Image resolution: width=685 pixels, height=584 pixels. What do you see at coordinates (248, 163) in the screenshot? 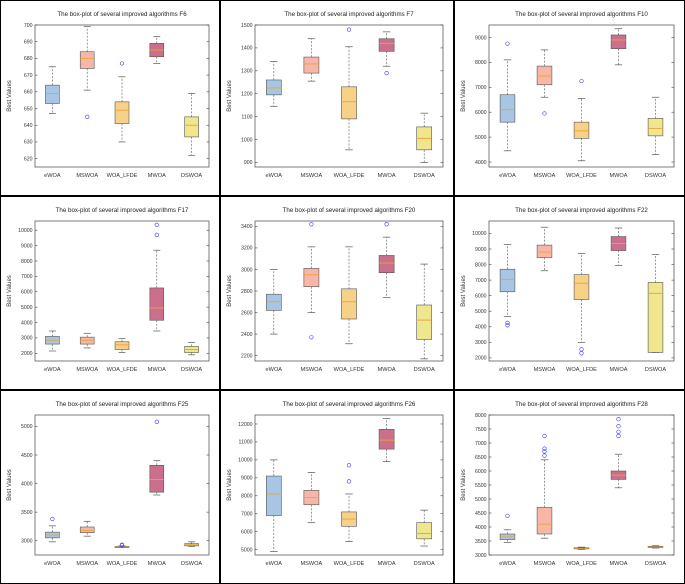
I see `y-tick-label: 900` at bounding box center [248, 163].